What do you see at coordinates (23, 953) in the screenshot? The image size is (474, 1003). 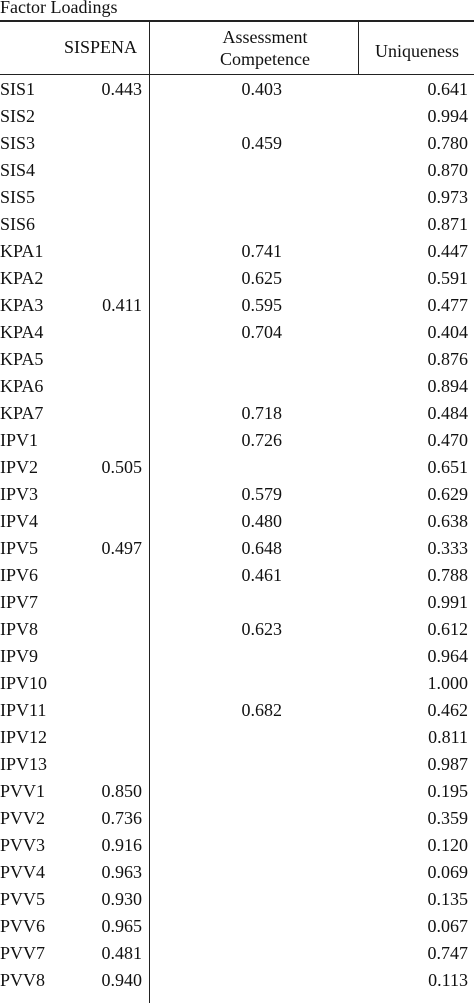 I see `cell-item: PVV7` at bounding box center [23, 953].